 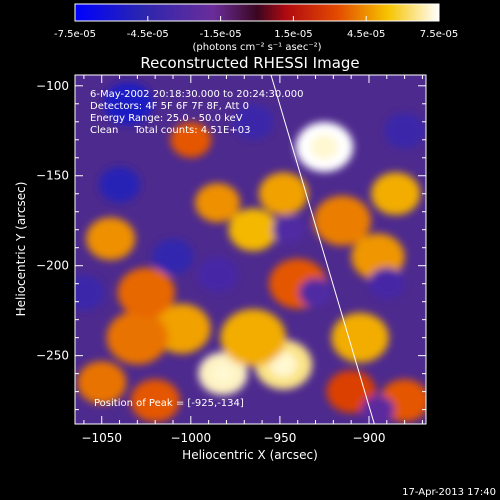 I want to click on y-tick-label: −100, so click(x=52, y=86).